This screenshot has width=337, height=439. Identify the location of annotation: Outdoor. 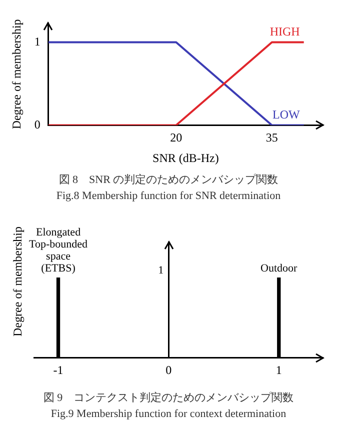
(279, 268).